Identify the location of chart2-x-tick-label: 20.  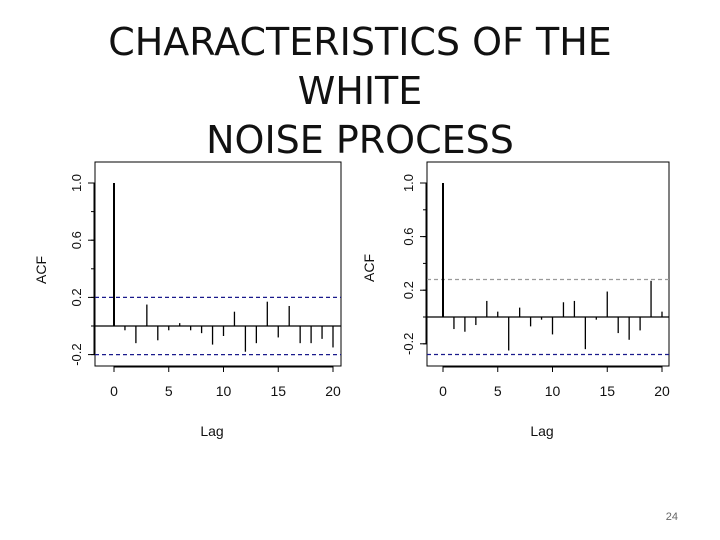
(662, 391).